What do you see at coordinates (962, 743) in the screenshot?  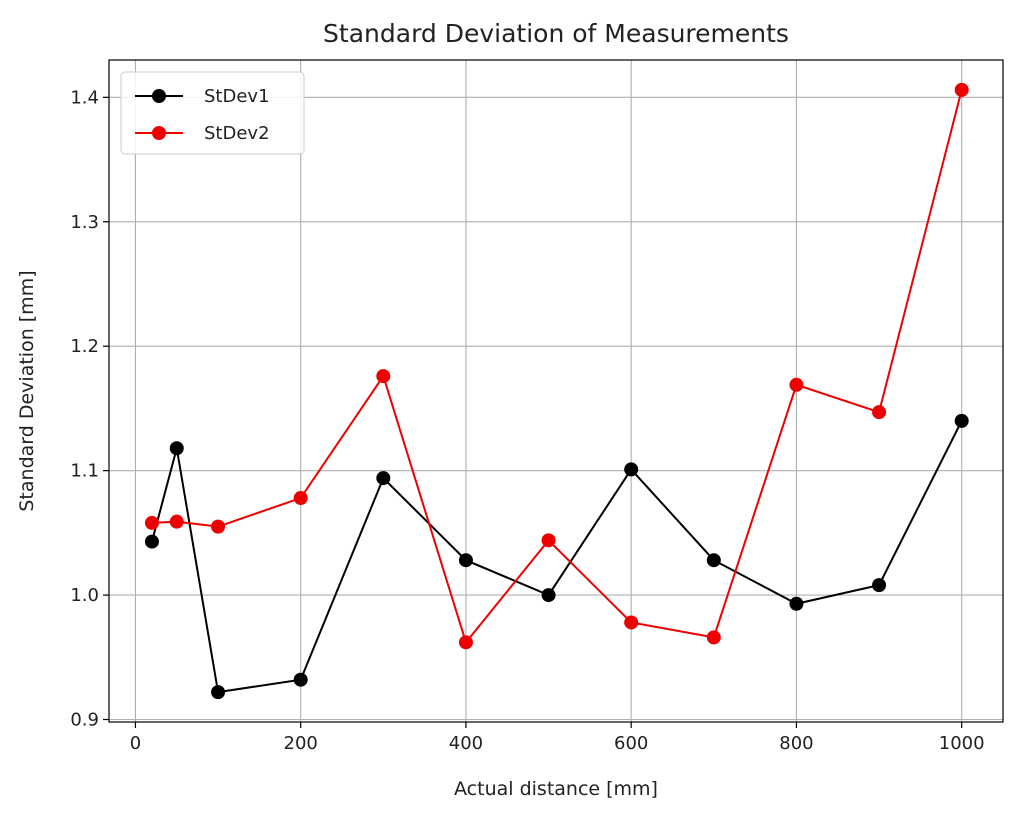 I see `x-tick-label: 1000` at bounding box center [962, 743].